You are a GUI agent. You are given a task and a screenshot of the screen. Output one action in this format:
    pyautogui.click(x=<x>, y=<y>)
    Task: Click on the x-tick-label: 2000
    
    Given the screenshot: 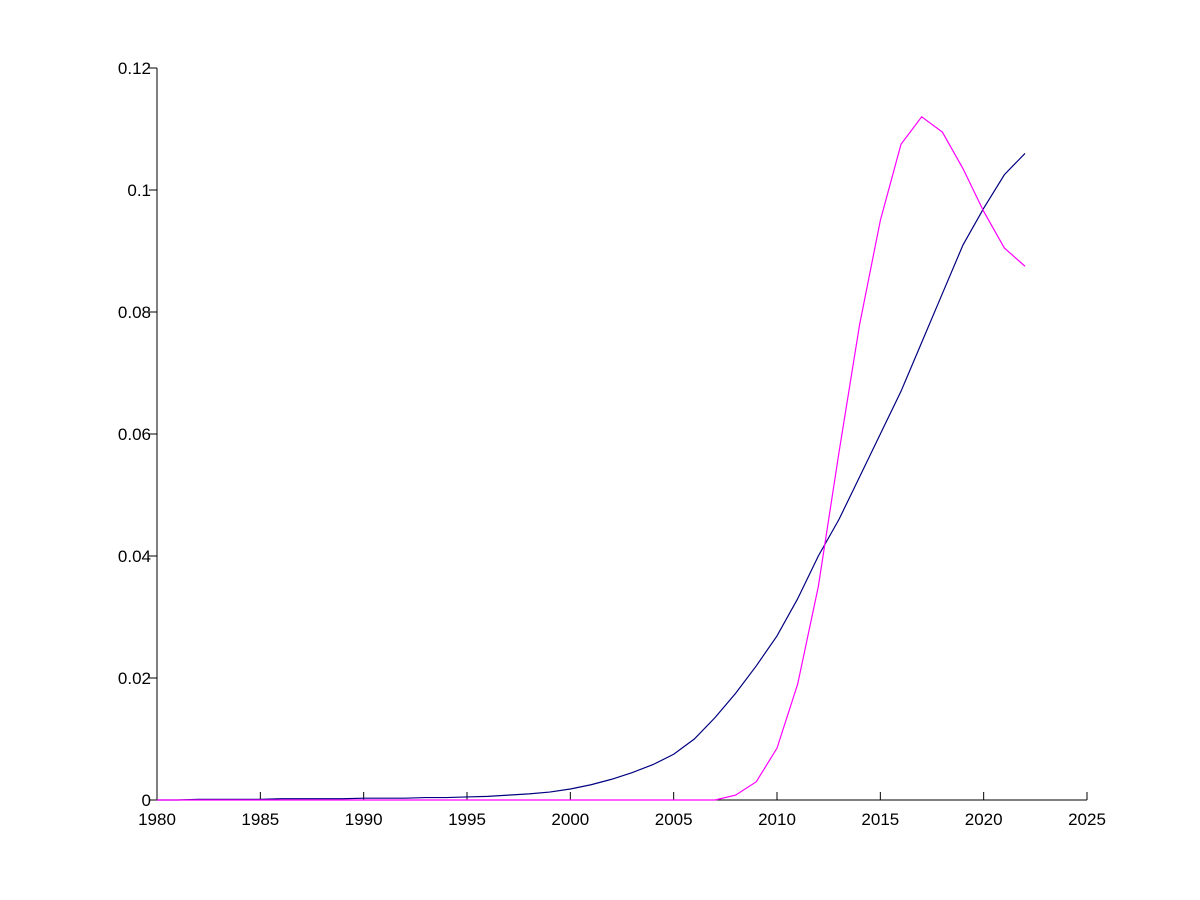 What is the action you would take?
    pyautogui.click(x=570, y=819)
    